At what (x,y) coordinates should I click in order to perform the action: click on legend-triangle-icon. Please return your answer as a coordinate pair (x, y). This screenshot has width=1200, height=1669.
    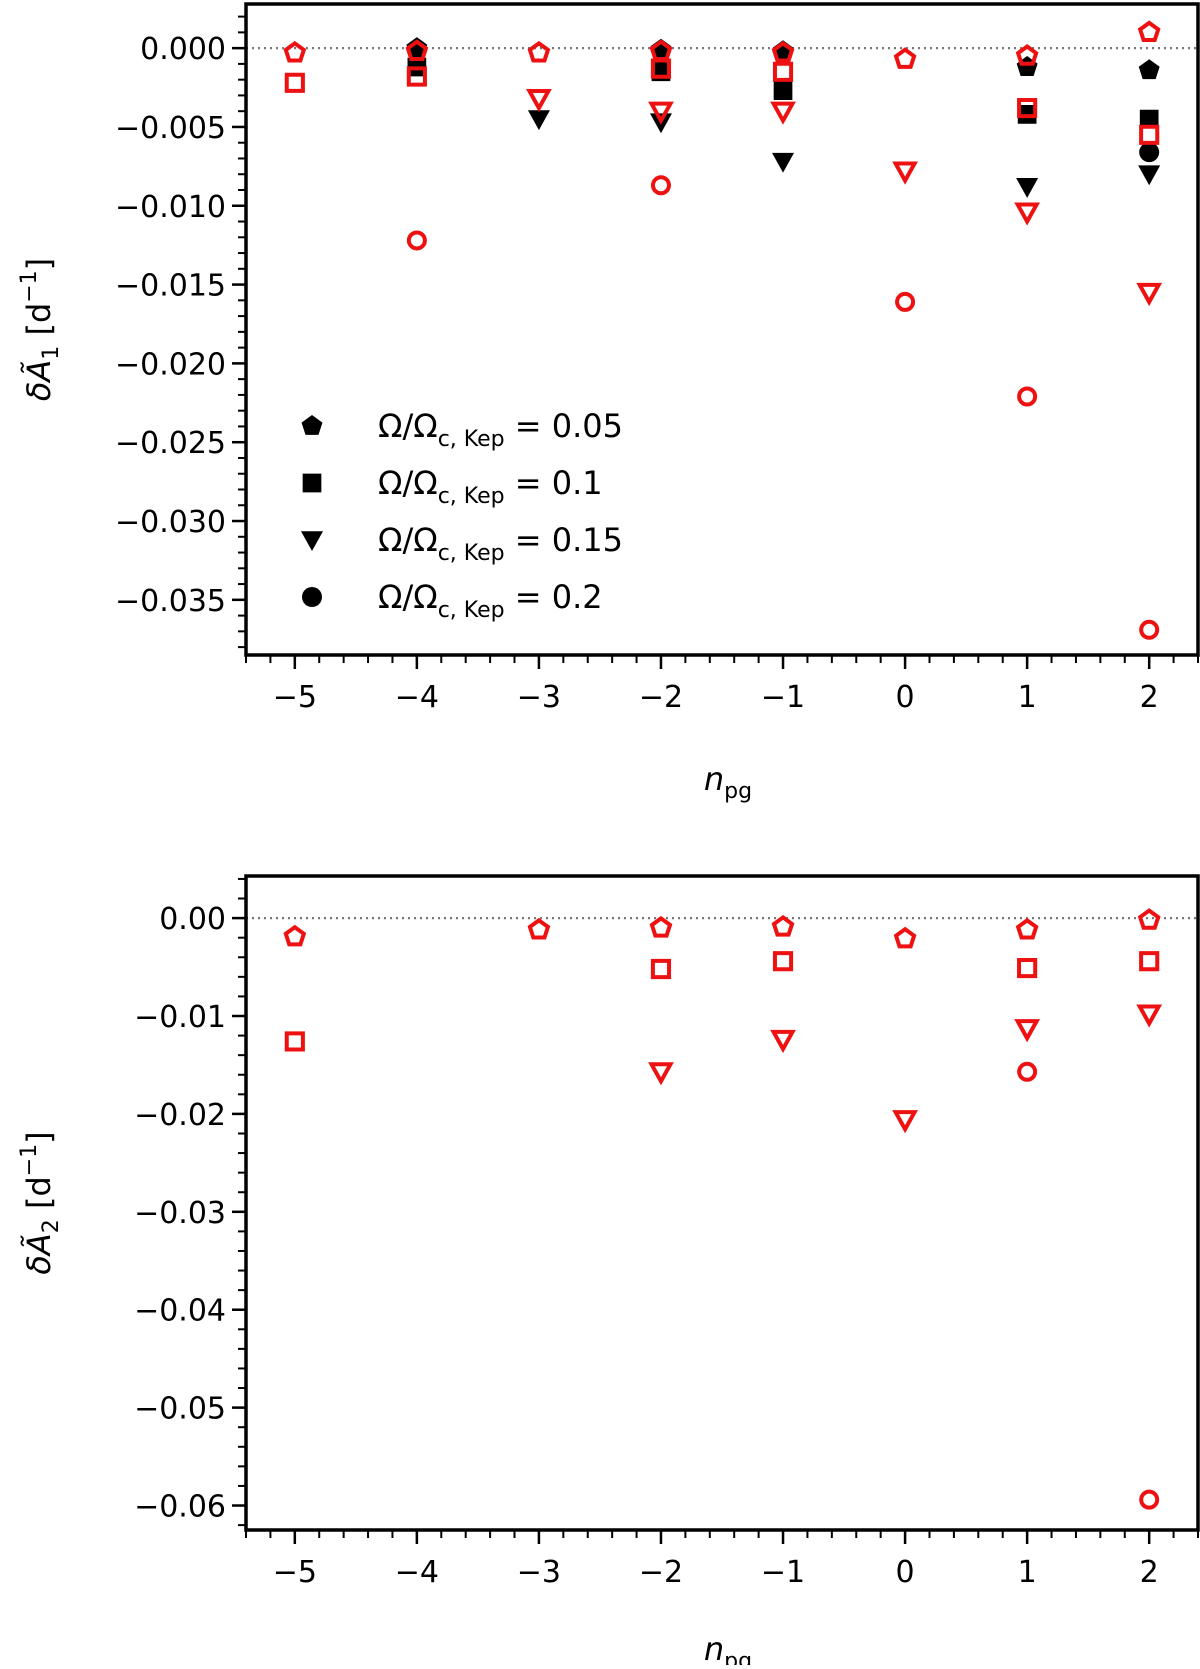
    Looking at the image, I should click on (312, 541).